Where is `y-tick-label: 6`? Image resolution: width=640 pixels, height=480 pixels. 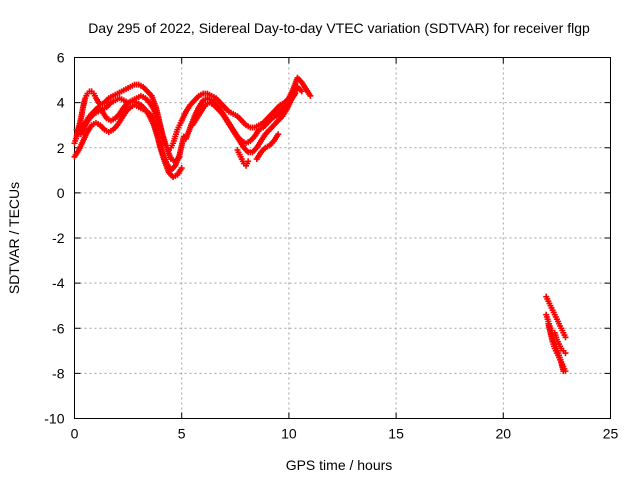
y-tick-label: 6 is located at coordinates (61, 58).